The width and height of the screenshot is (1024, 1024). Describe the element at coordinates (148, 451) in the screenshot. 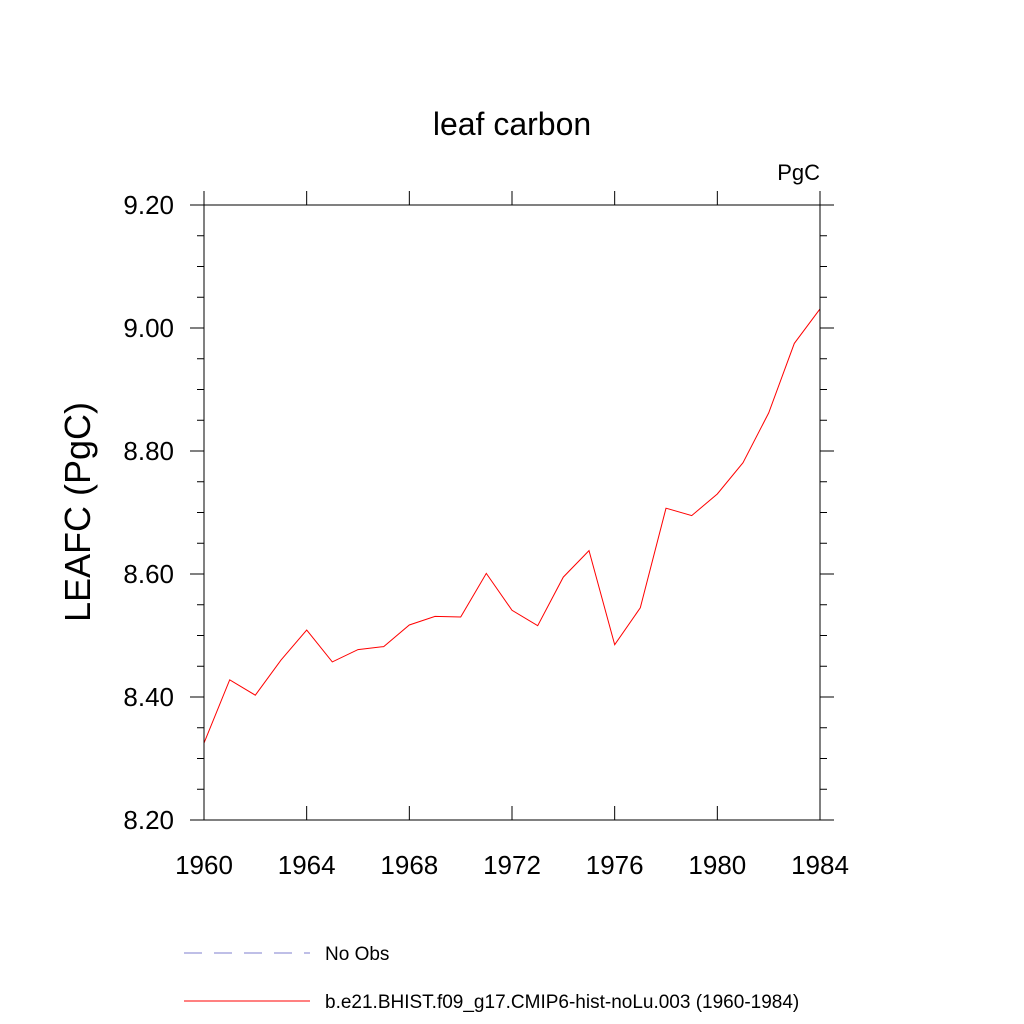

I see `y-tick-label: 8.80` at that location.